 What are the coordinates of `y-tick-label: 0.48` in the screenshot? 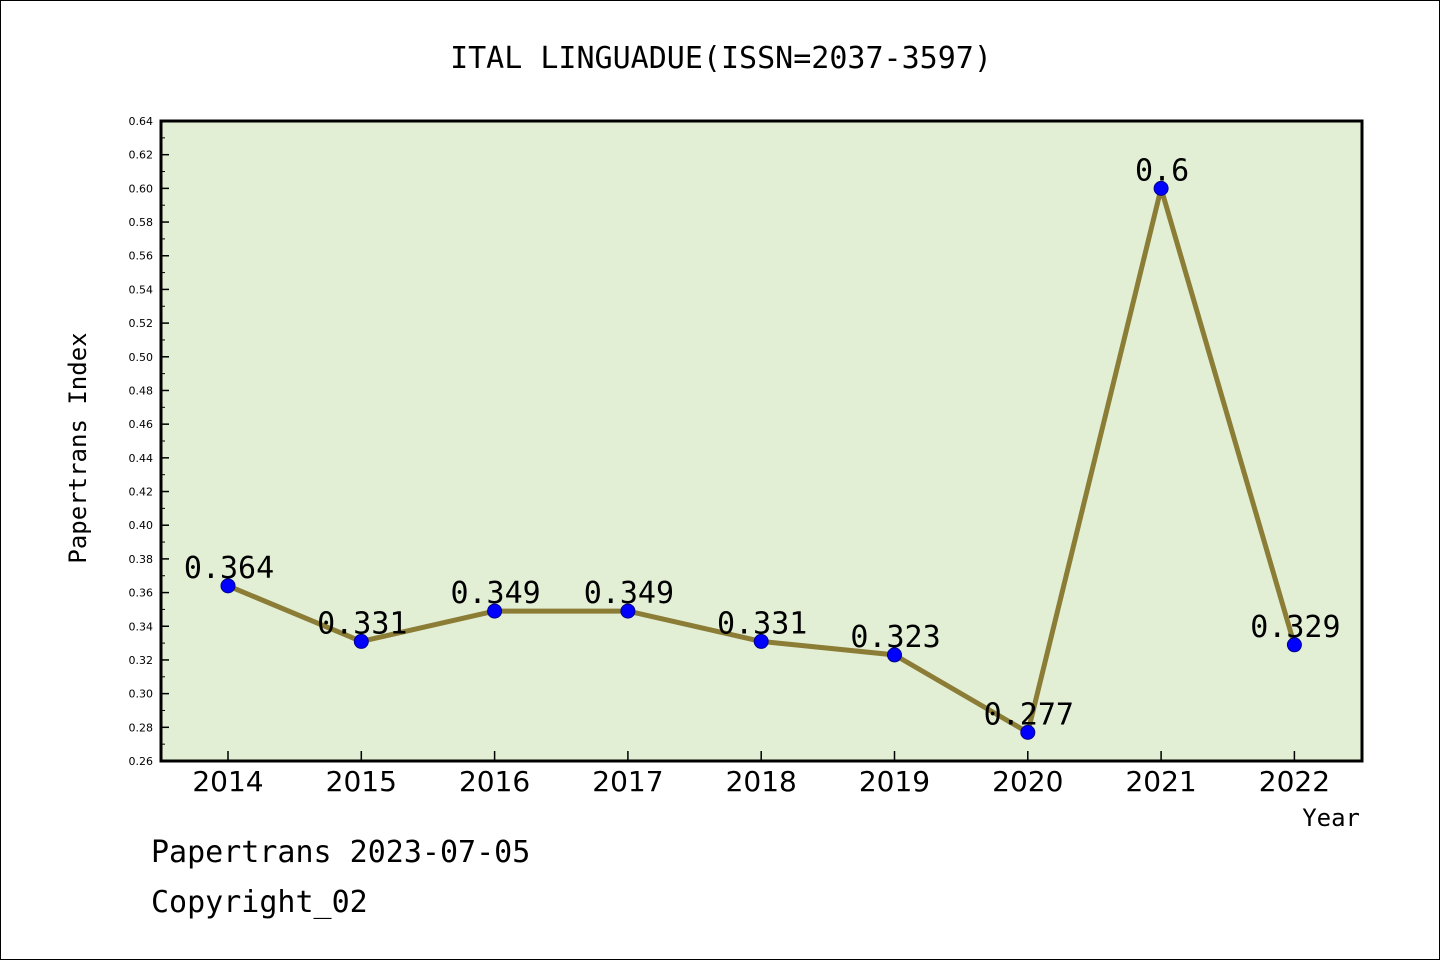 It's located at (141, 390).